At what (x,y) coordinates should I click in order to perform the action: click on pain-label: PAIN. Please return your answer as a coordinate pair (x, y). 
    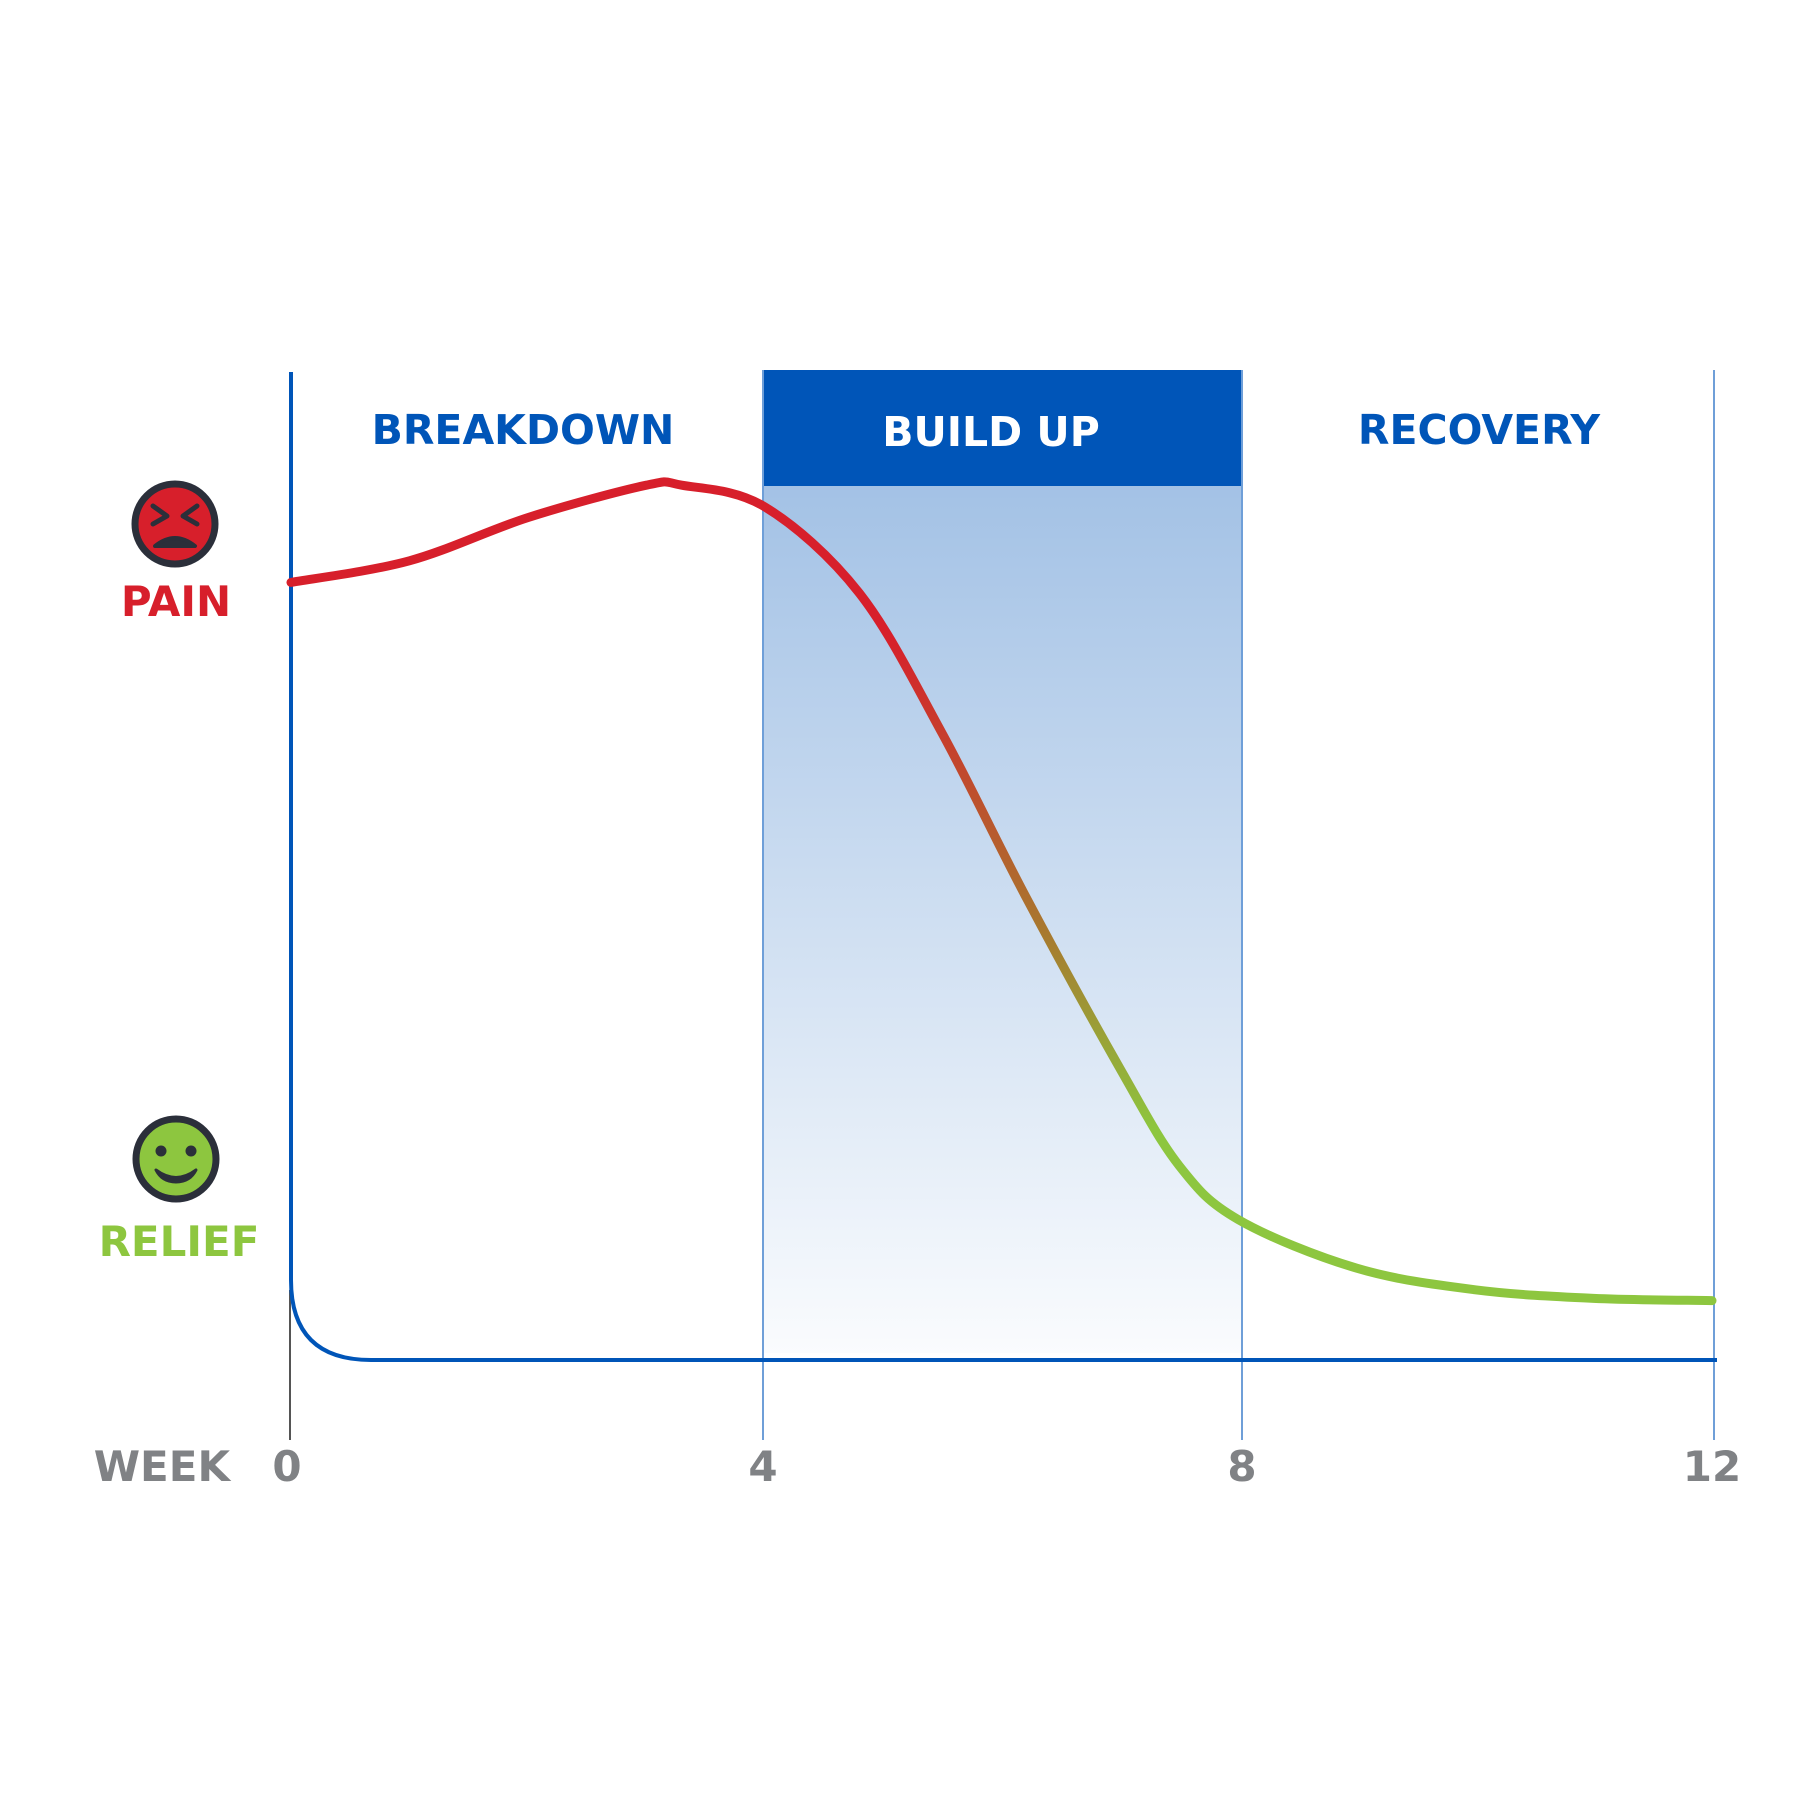
    Looking at the image, I should click on (176, 601).